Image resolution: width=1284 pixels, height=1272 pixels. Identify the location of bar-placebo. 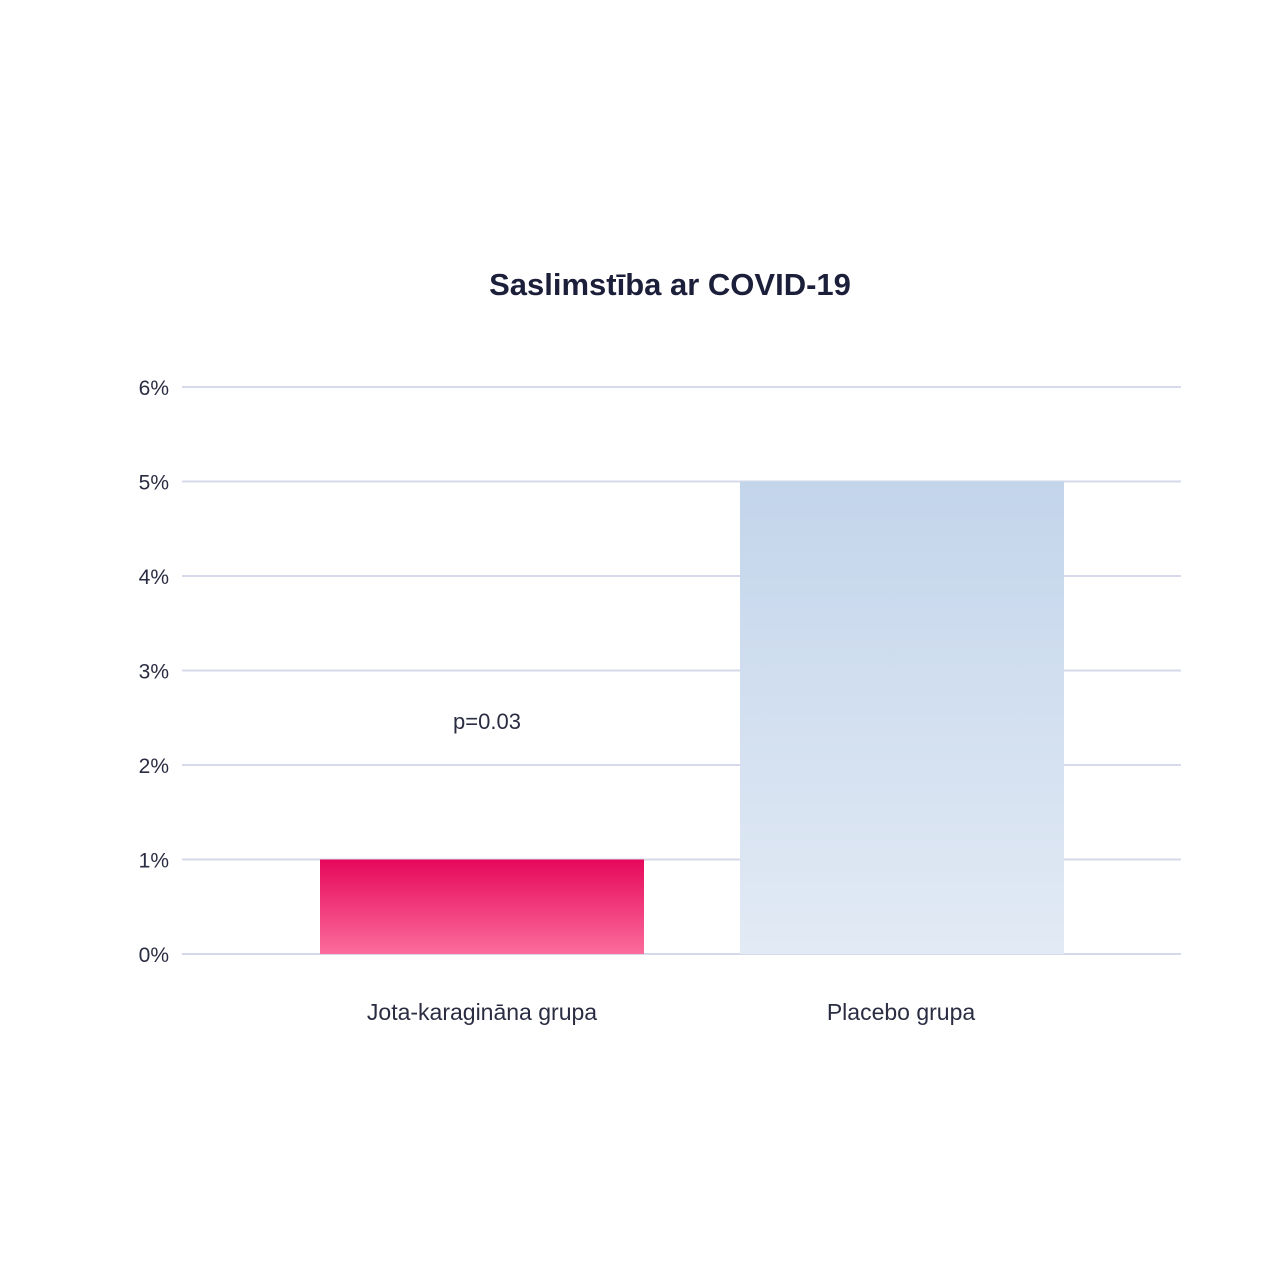
(902, 717).